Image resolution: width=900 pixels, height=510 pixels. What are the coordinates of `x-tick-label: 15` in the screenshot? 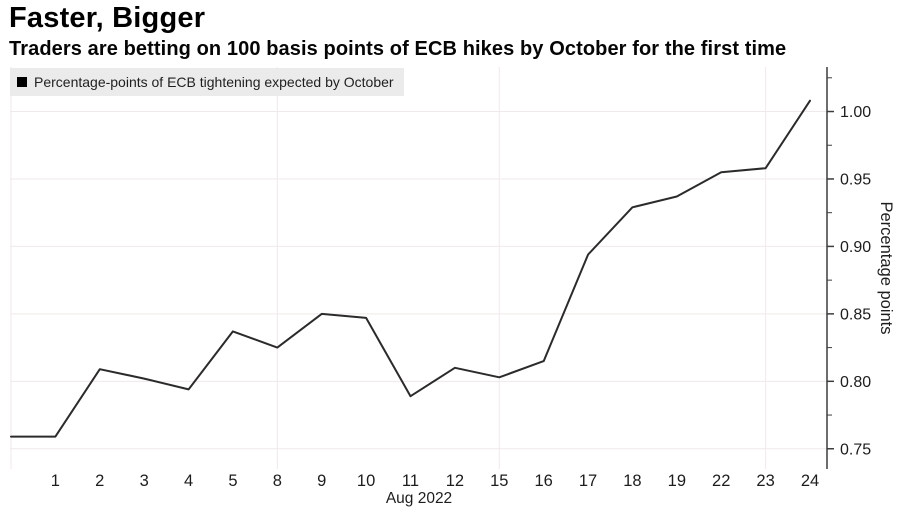 It's located at (499, 481).